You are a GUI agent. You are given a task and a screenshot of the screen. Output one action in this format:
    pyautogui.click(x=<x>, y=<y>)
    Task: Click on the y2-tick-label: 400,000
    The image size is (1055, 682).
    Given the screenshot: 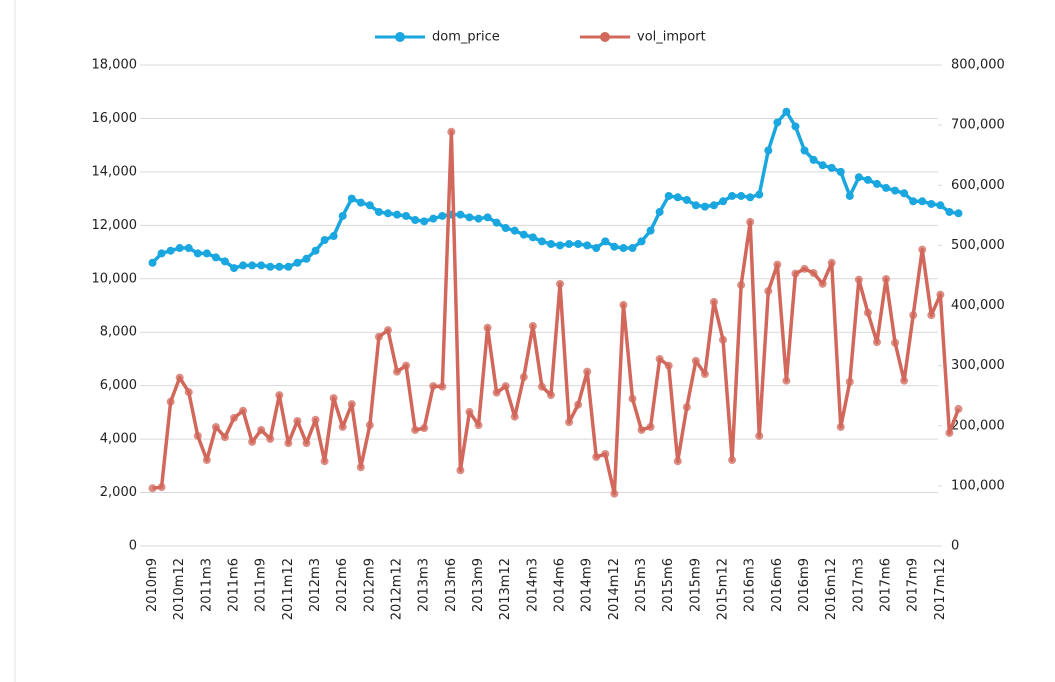 What is the action you would take?
    pyautogui.click(x=978, y=305)
    